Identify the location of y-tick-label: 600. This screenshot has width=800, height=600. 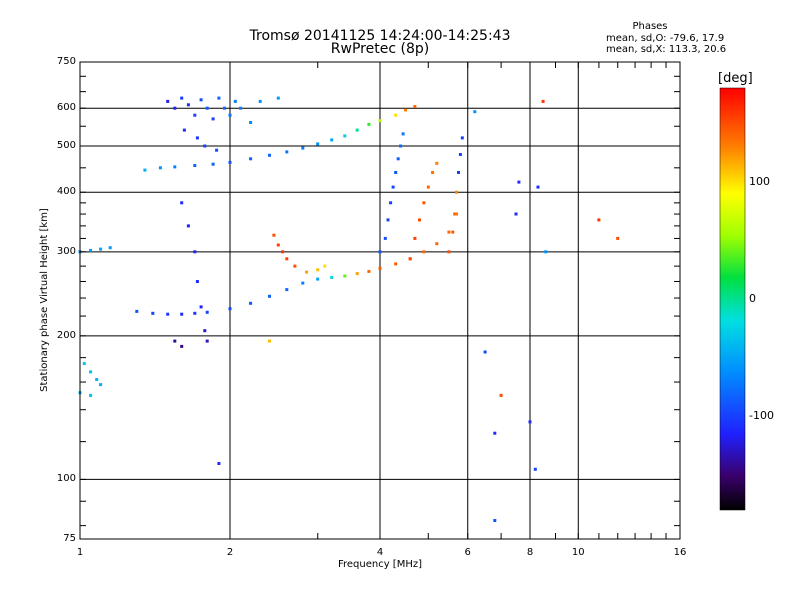
(66, 108).